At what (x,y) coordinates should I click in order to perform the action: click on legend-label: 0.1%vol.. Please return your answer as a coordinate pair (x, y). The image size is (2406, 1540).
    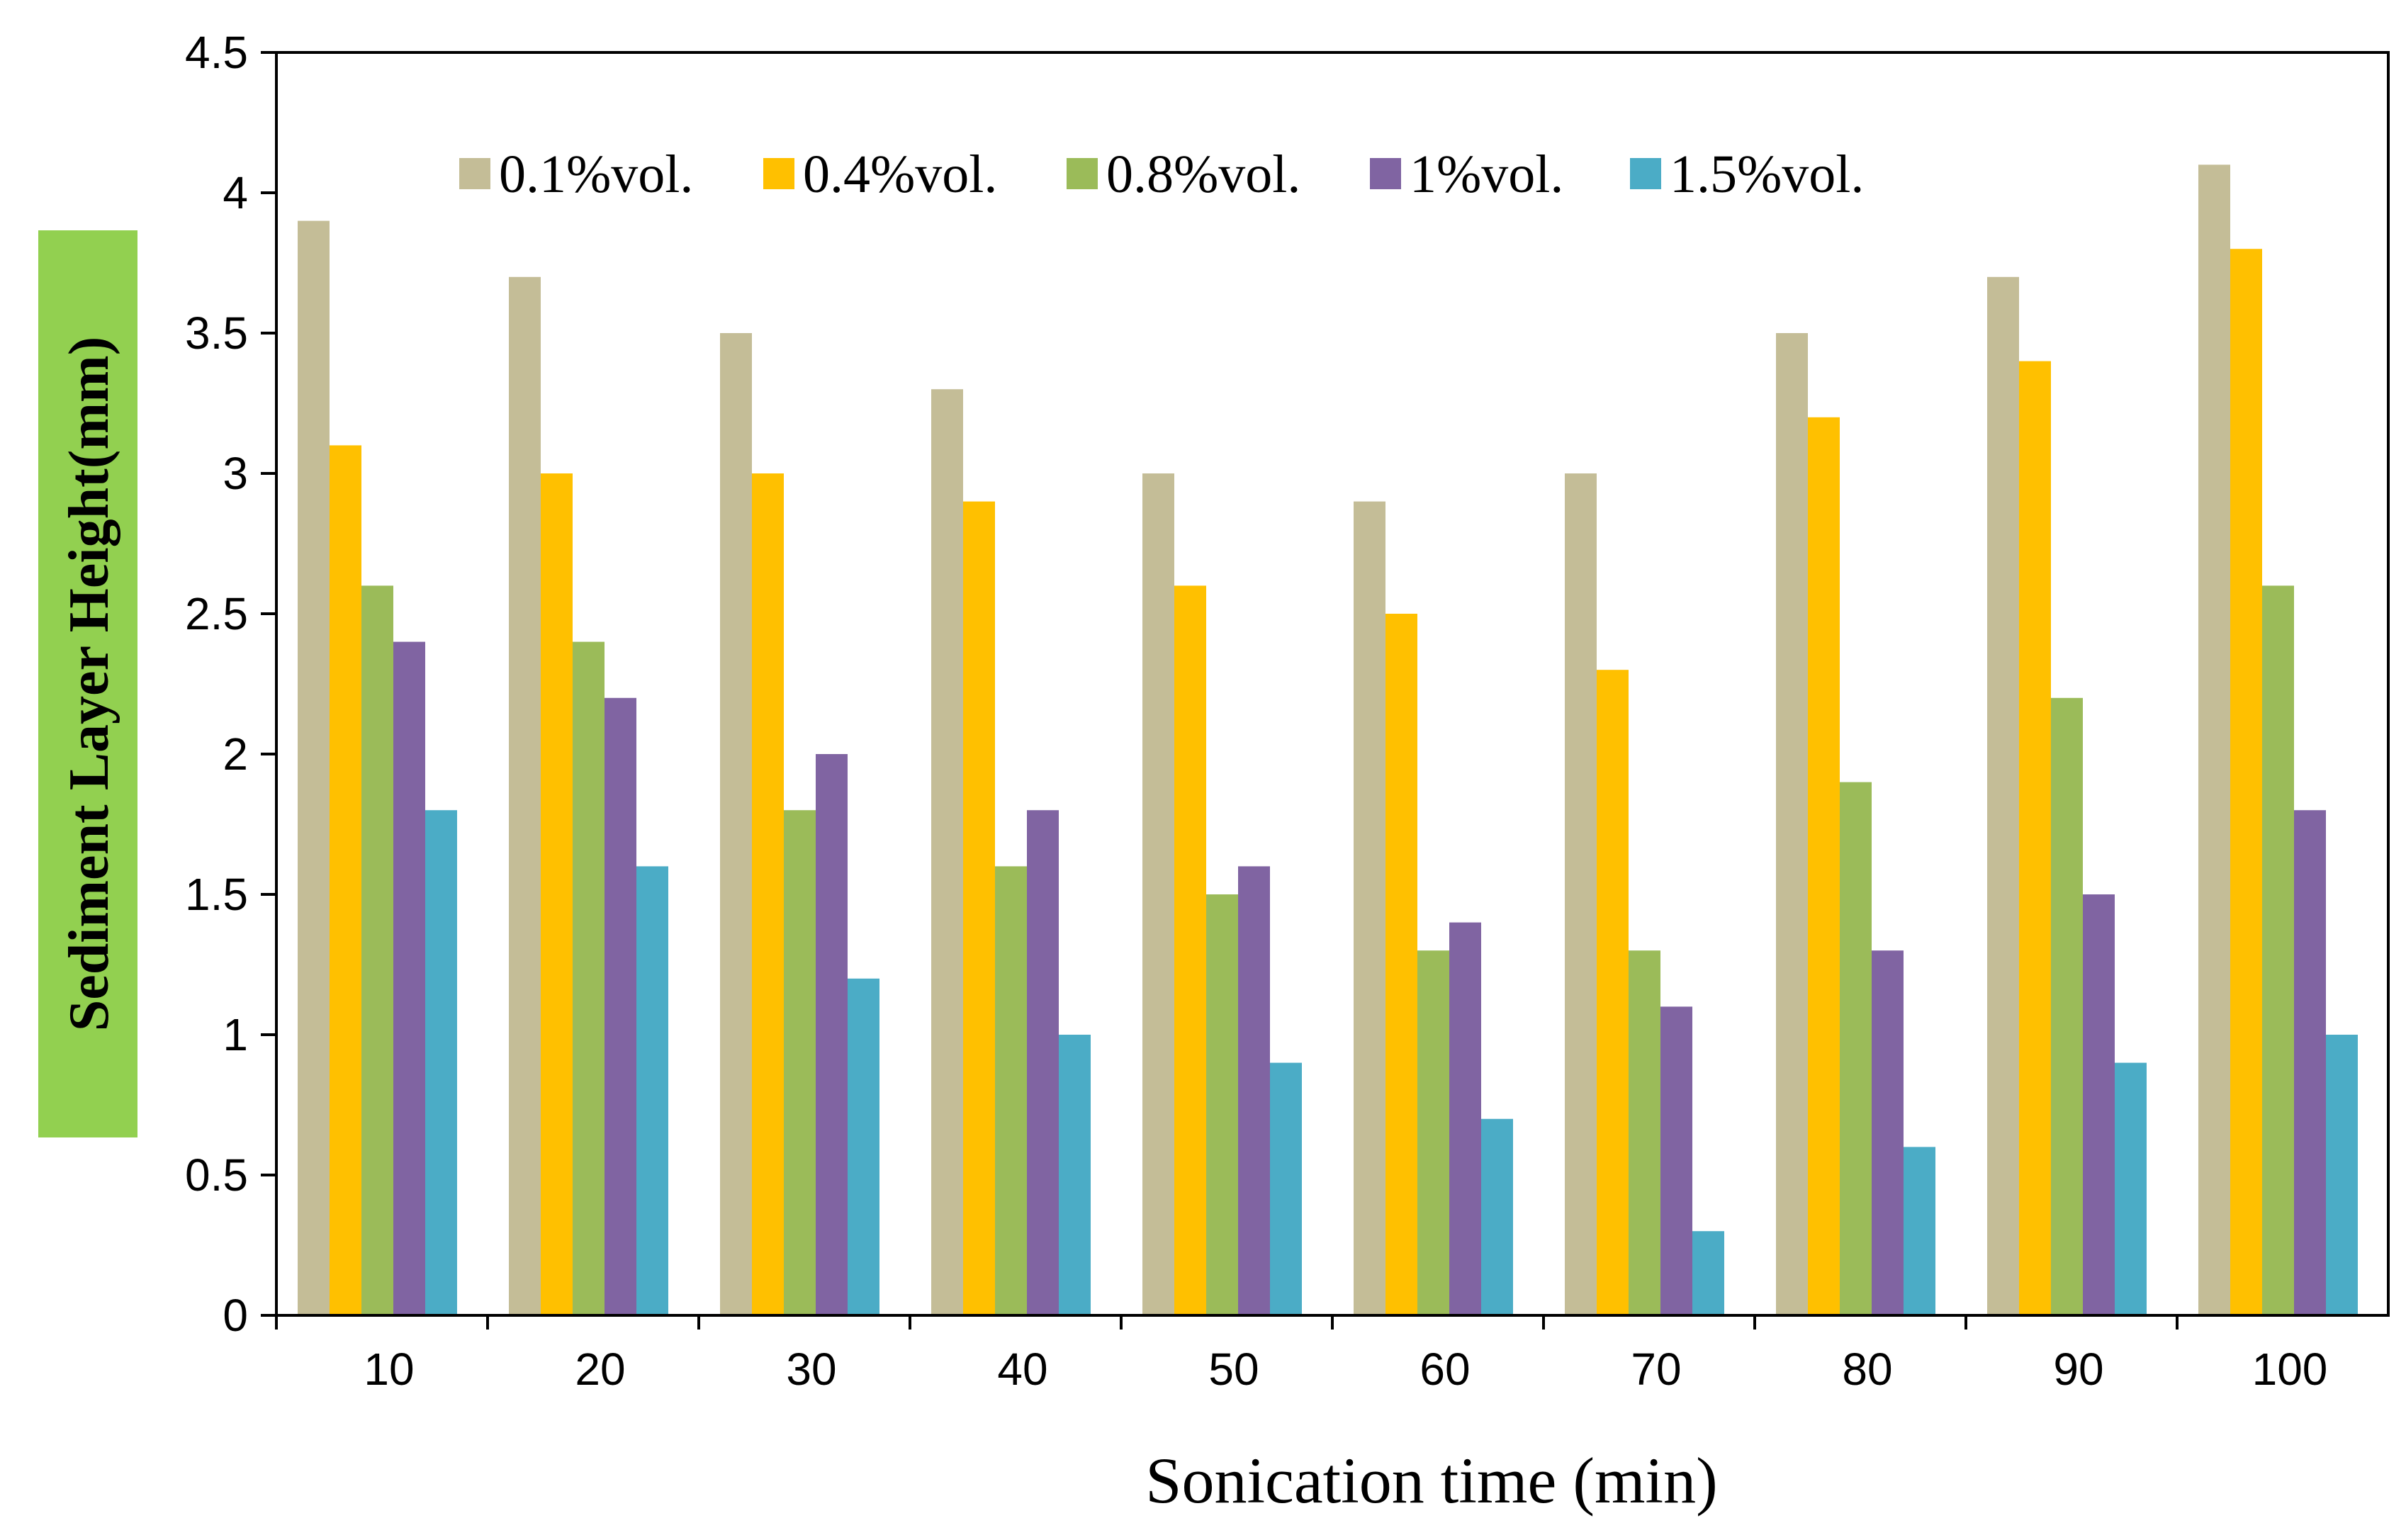
    Looking at the image, I should click on (596, 174).